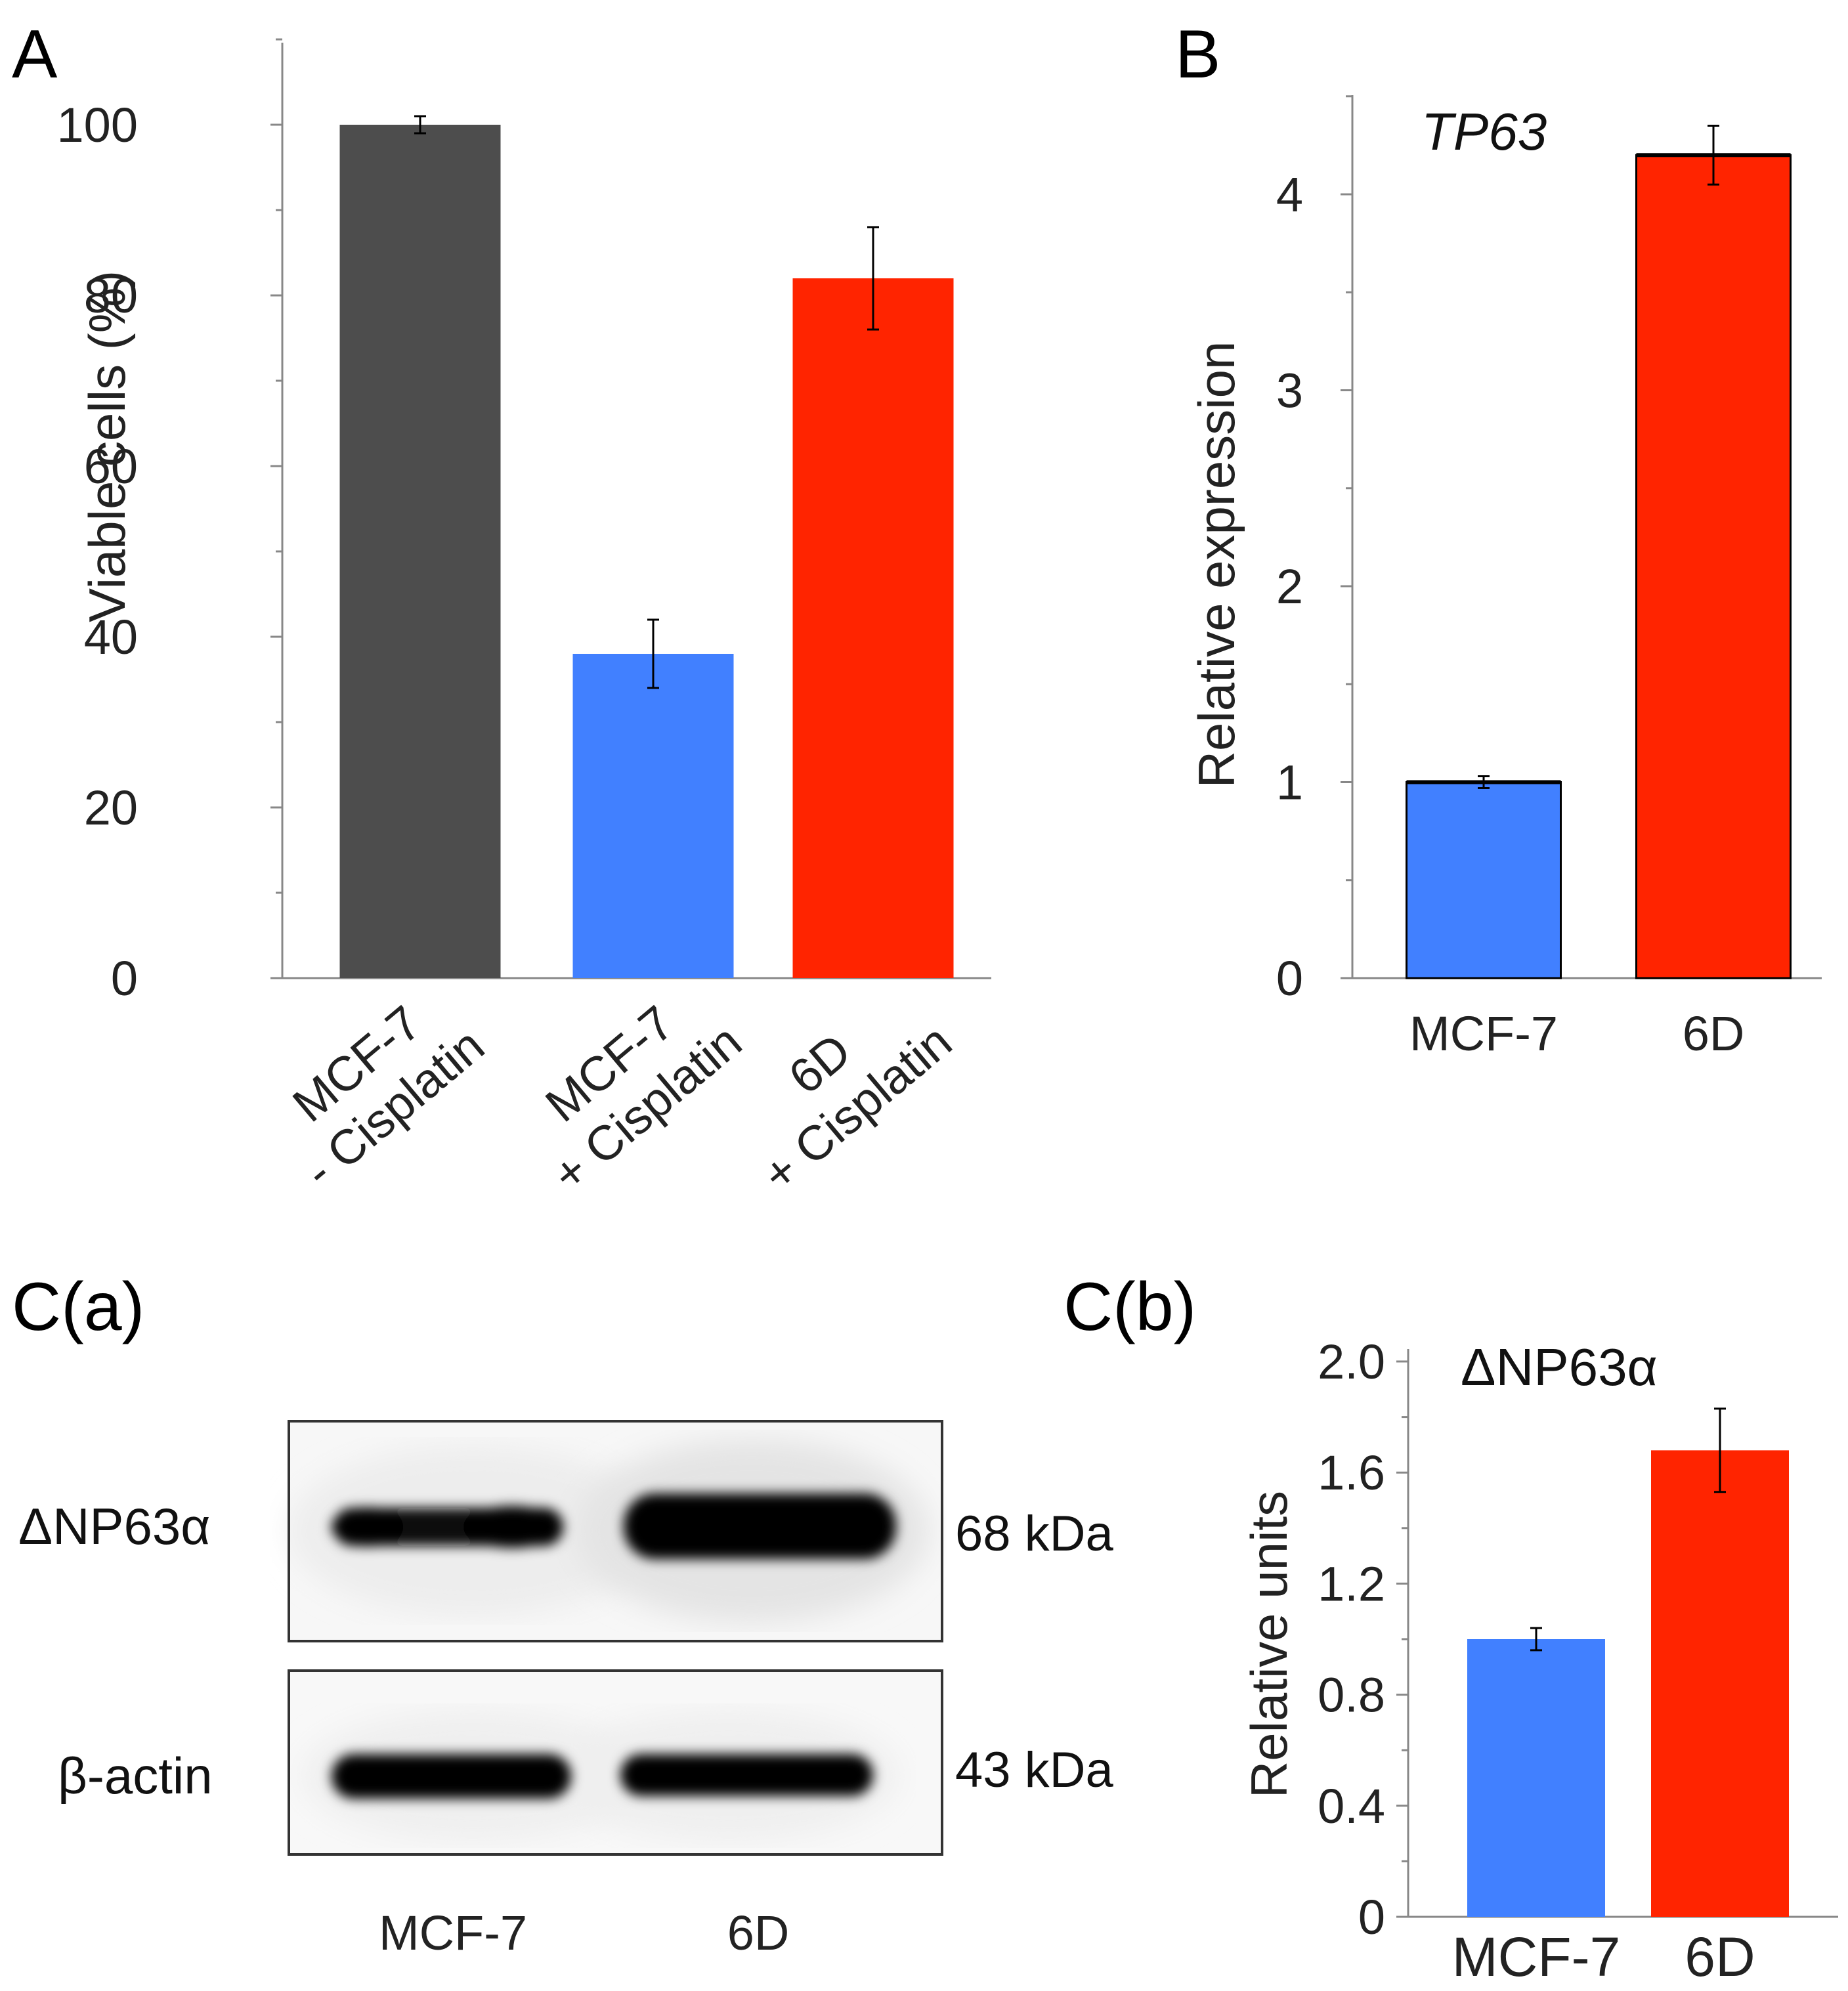  Describe the element at coordinates (35, 54) in the screenshot. I see `panel-label-a: A` at that location.